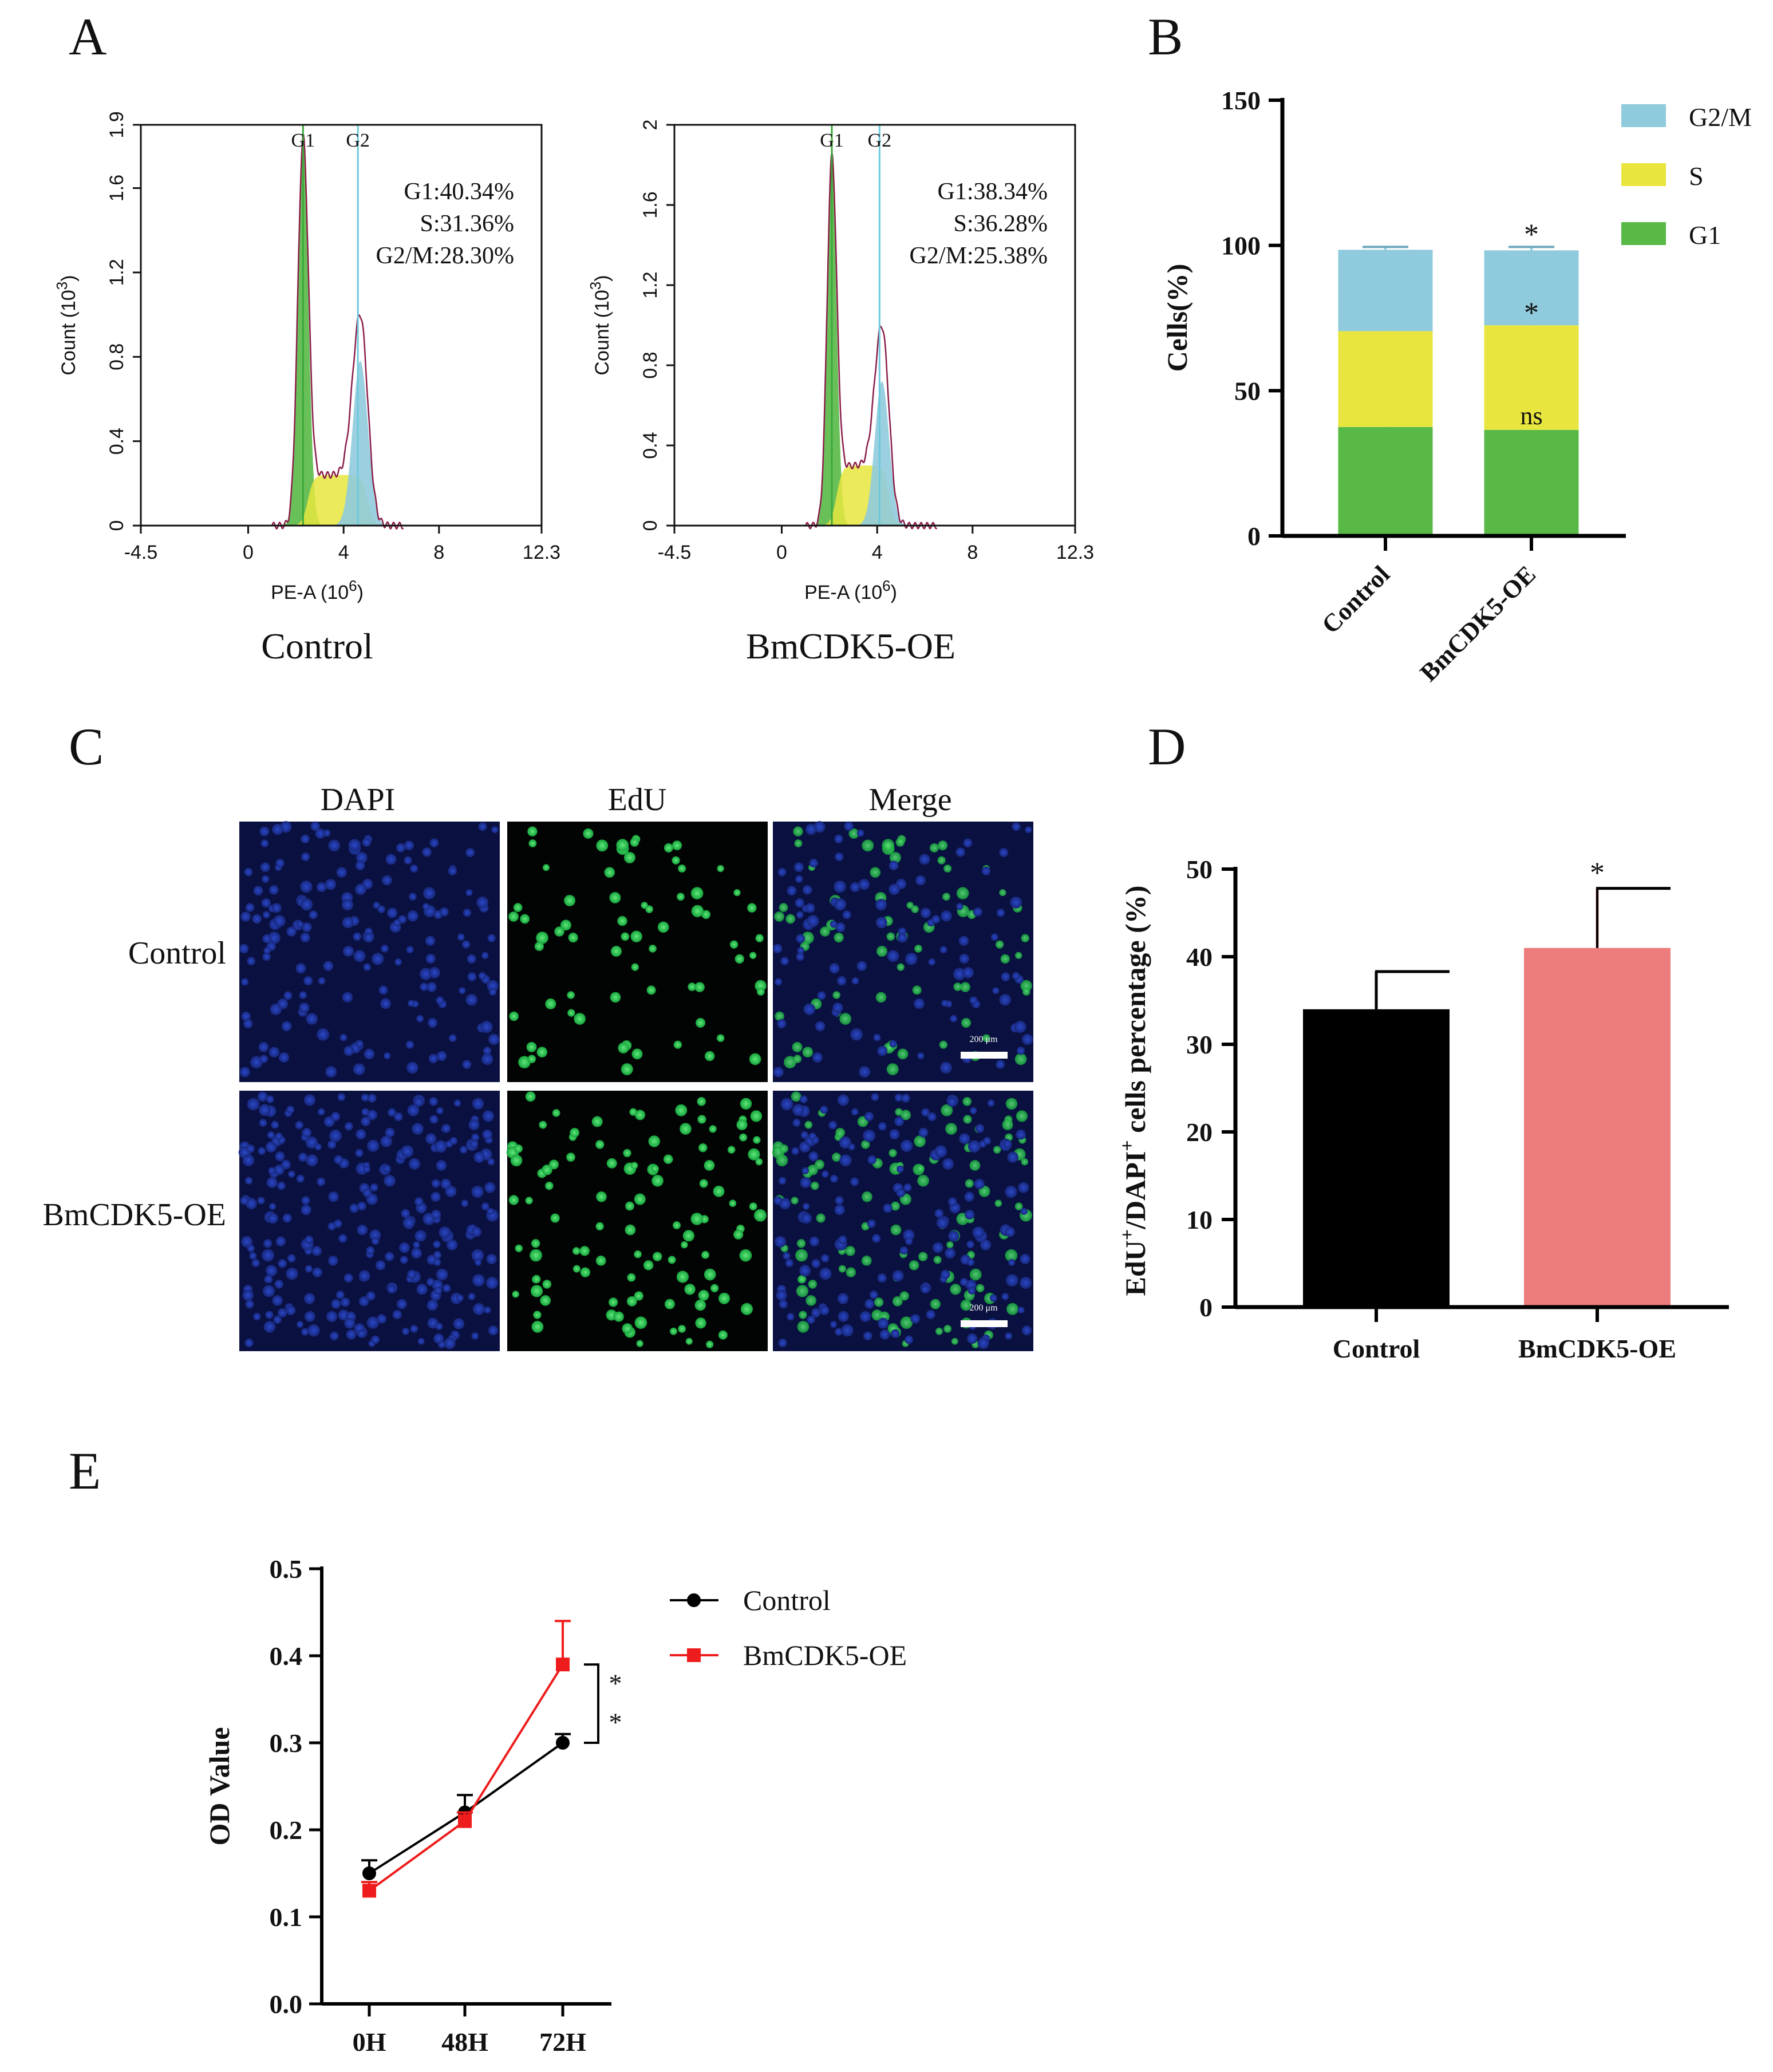 This screenshot has width=1773, height=2072. What do you see at coordinates (286, 2005) in the screenshot?
I see `y-tick-label: 0.0` at bounding box center [286, 2005].